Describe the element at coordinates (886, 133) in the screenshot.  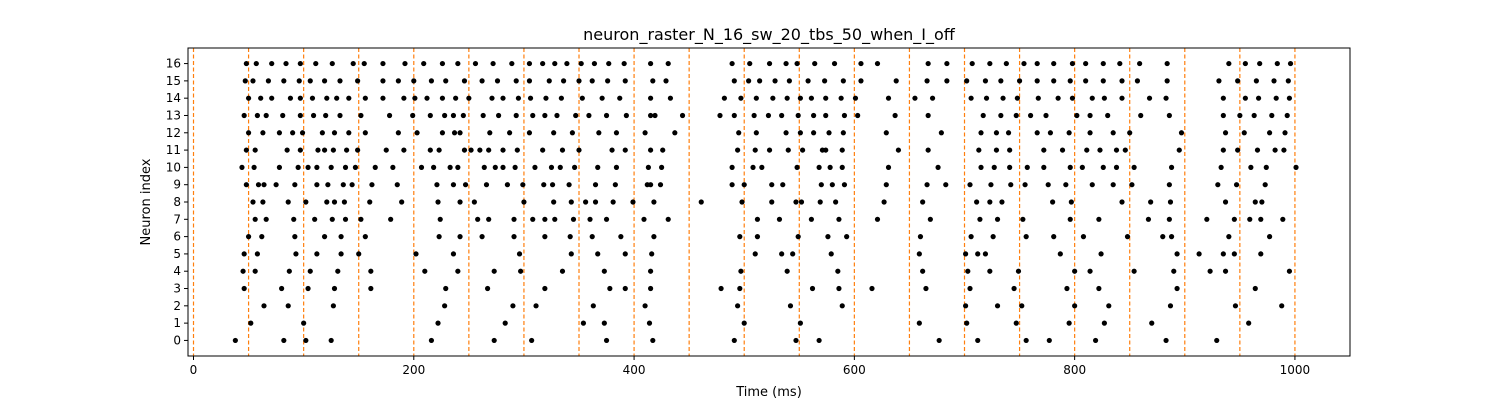
I see `spike-n12-t629` at that location.